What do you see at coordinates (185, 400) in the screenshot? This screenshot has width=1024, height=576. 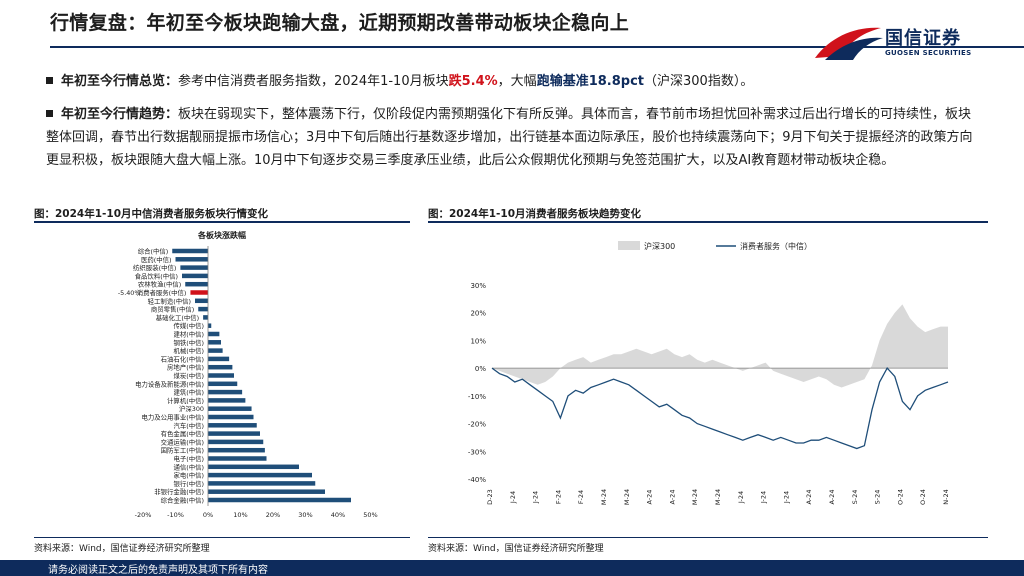 I see `category-label: 计算机(中信)` at bounding box center [185, 400].